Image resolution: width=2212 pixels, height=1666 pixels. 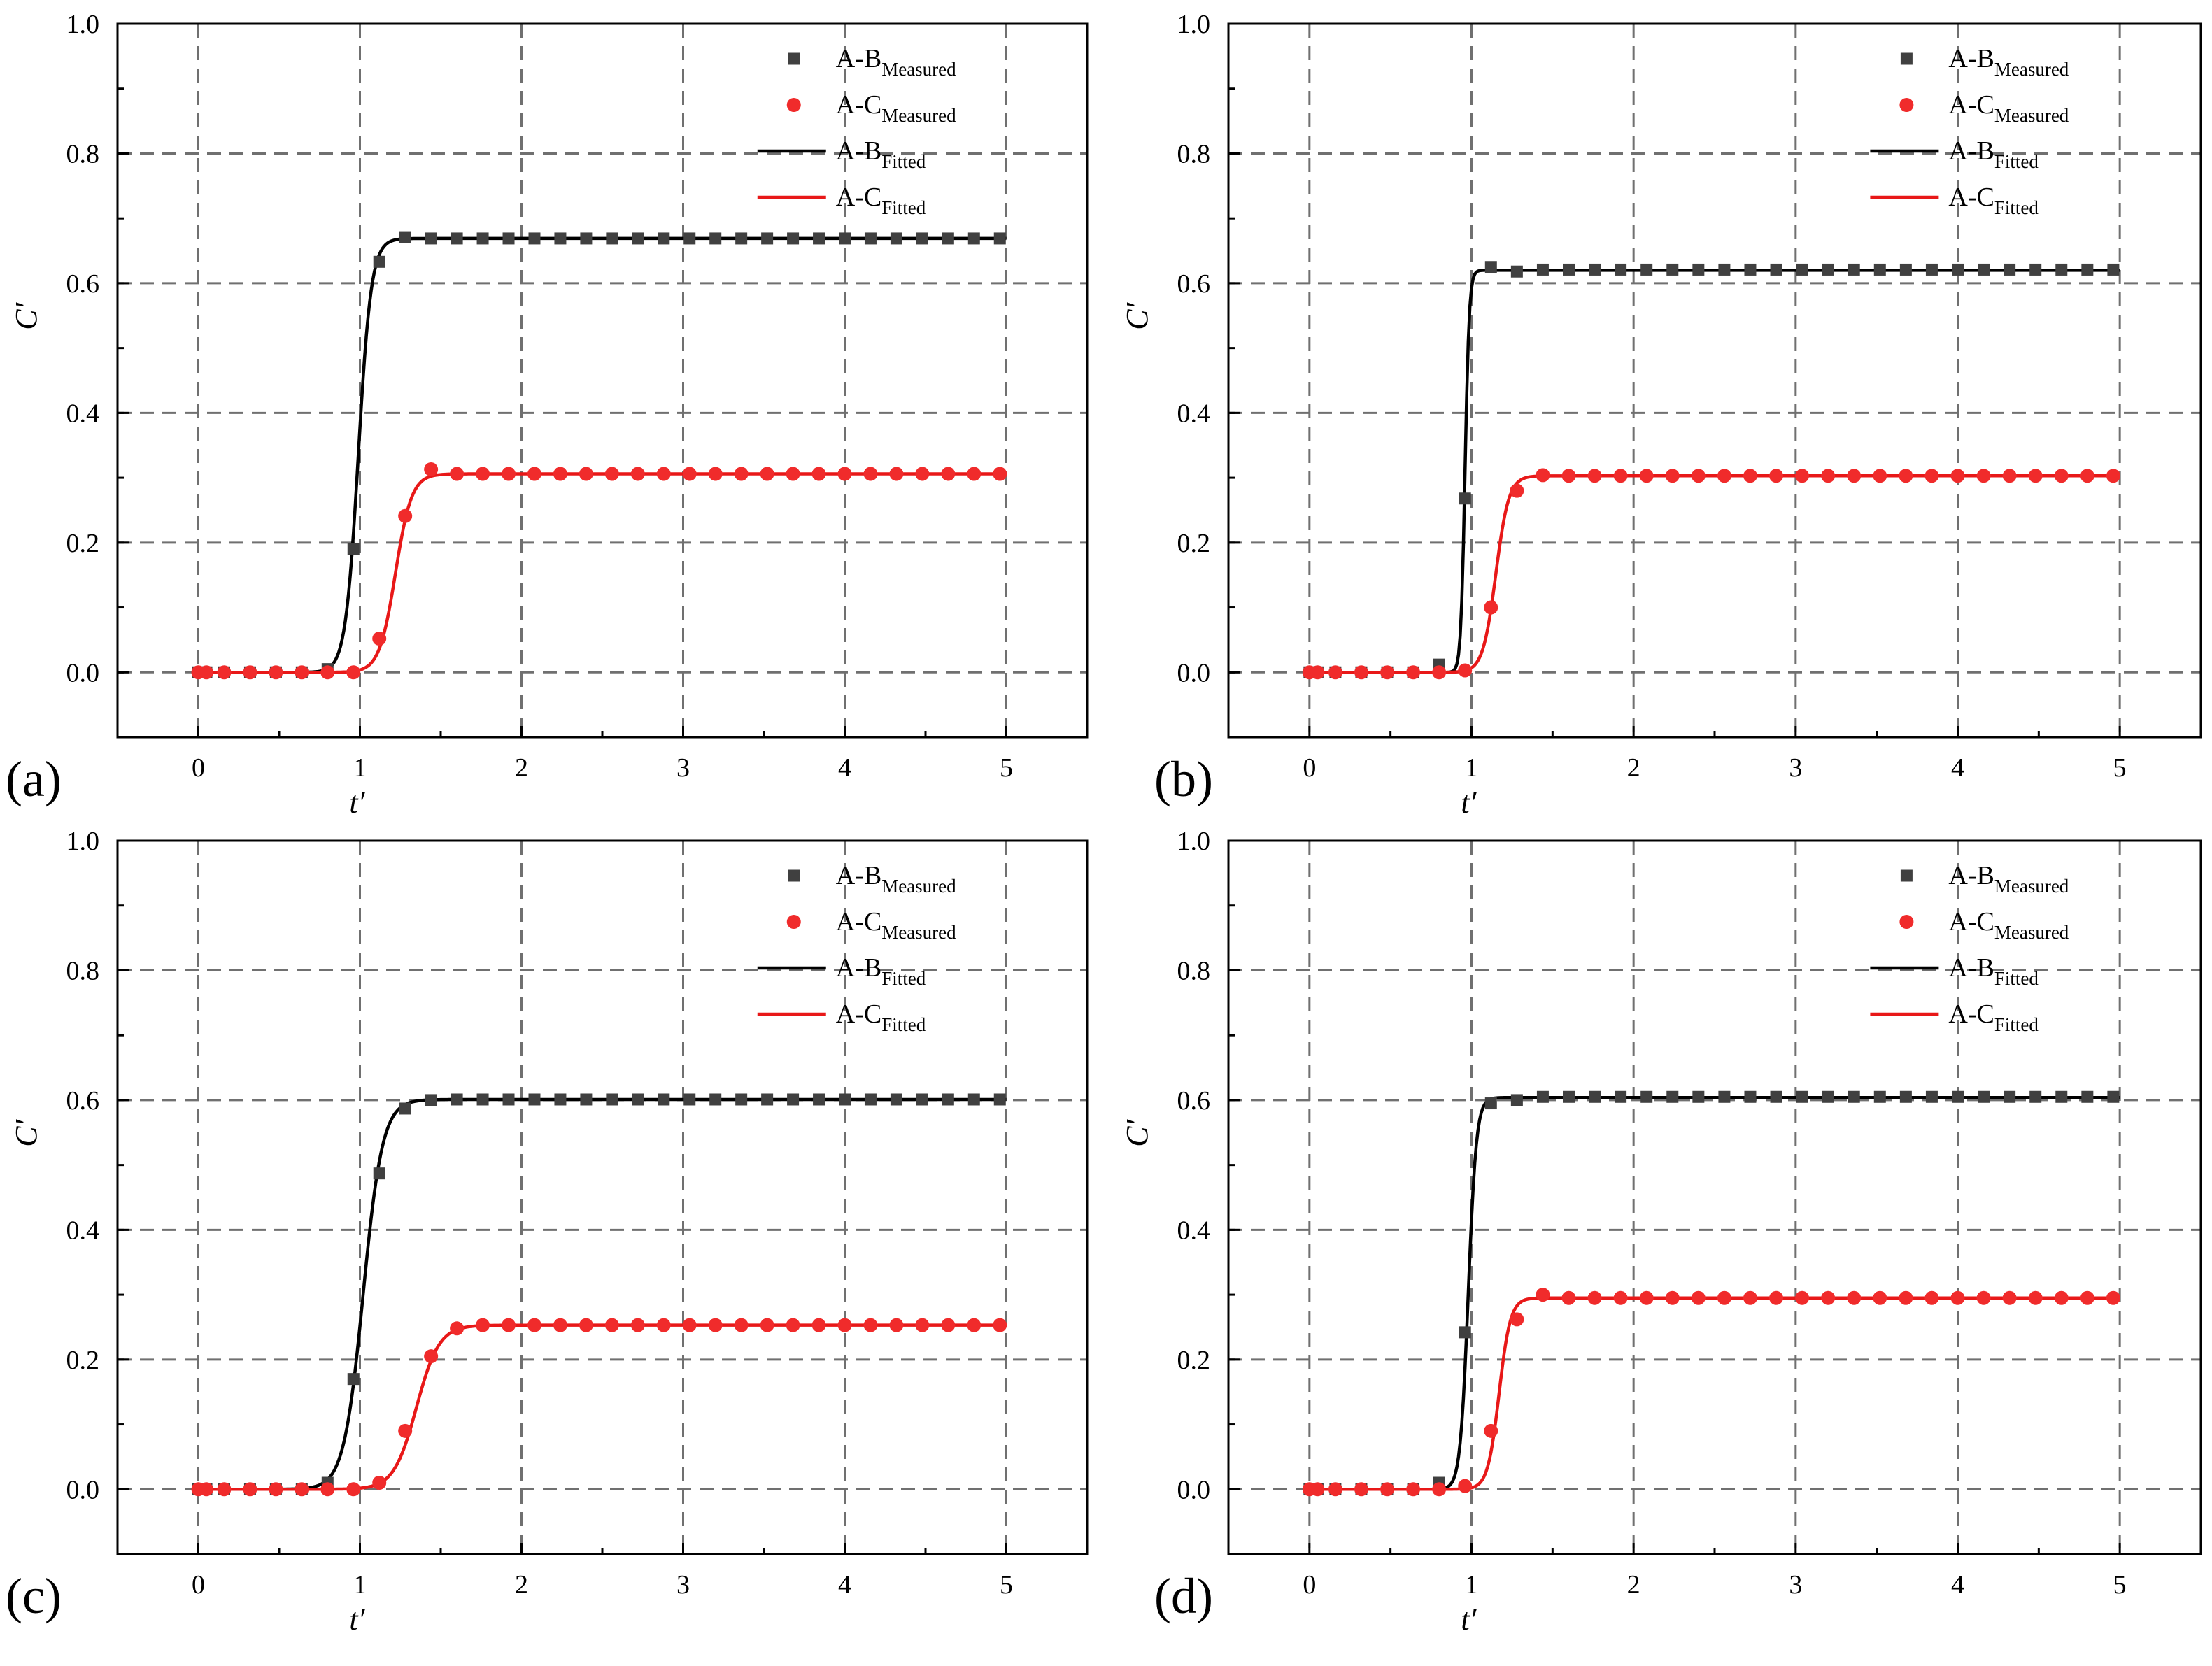 I want to click on panel-label: (a), so click(x=34, y=779).